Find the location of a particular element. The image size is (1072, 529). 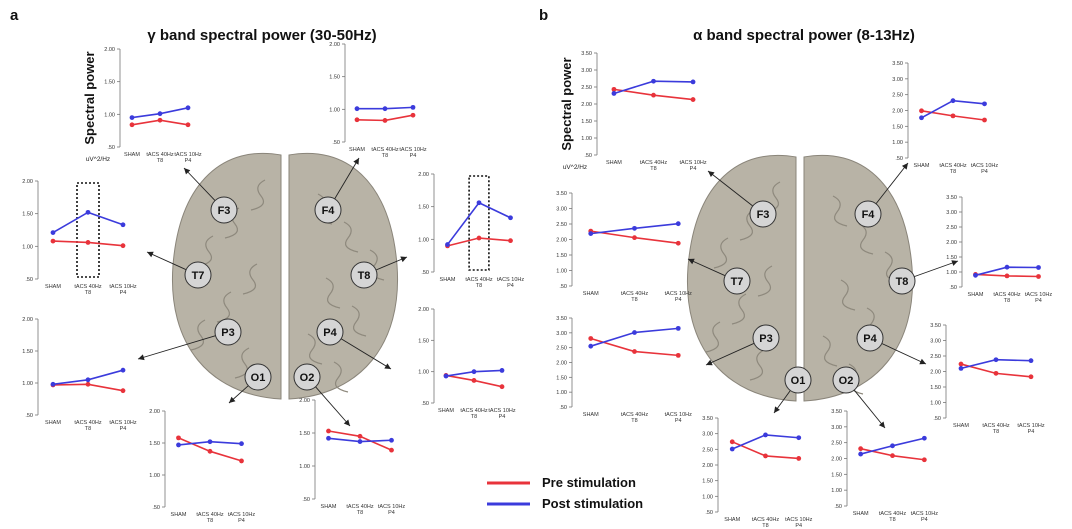

legend-label-pre: Pre stimulation is located at coordinates (589, 482).